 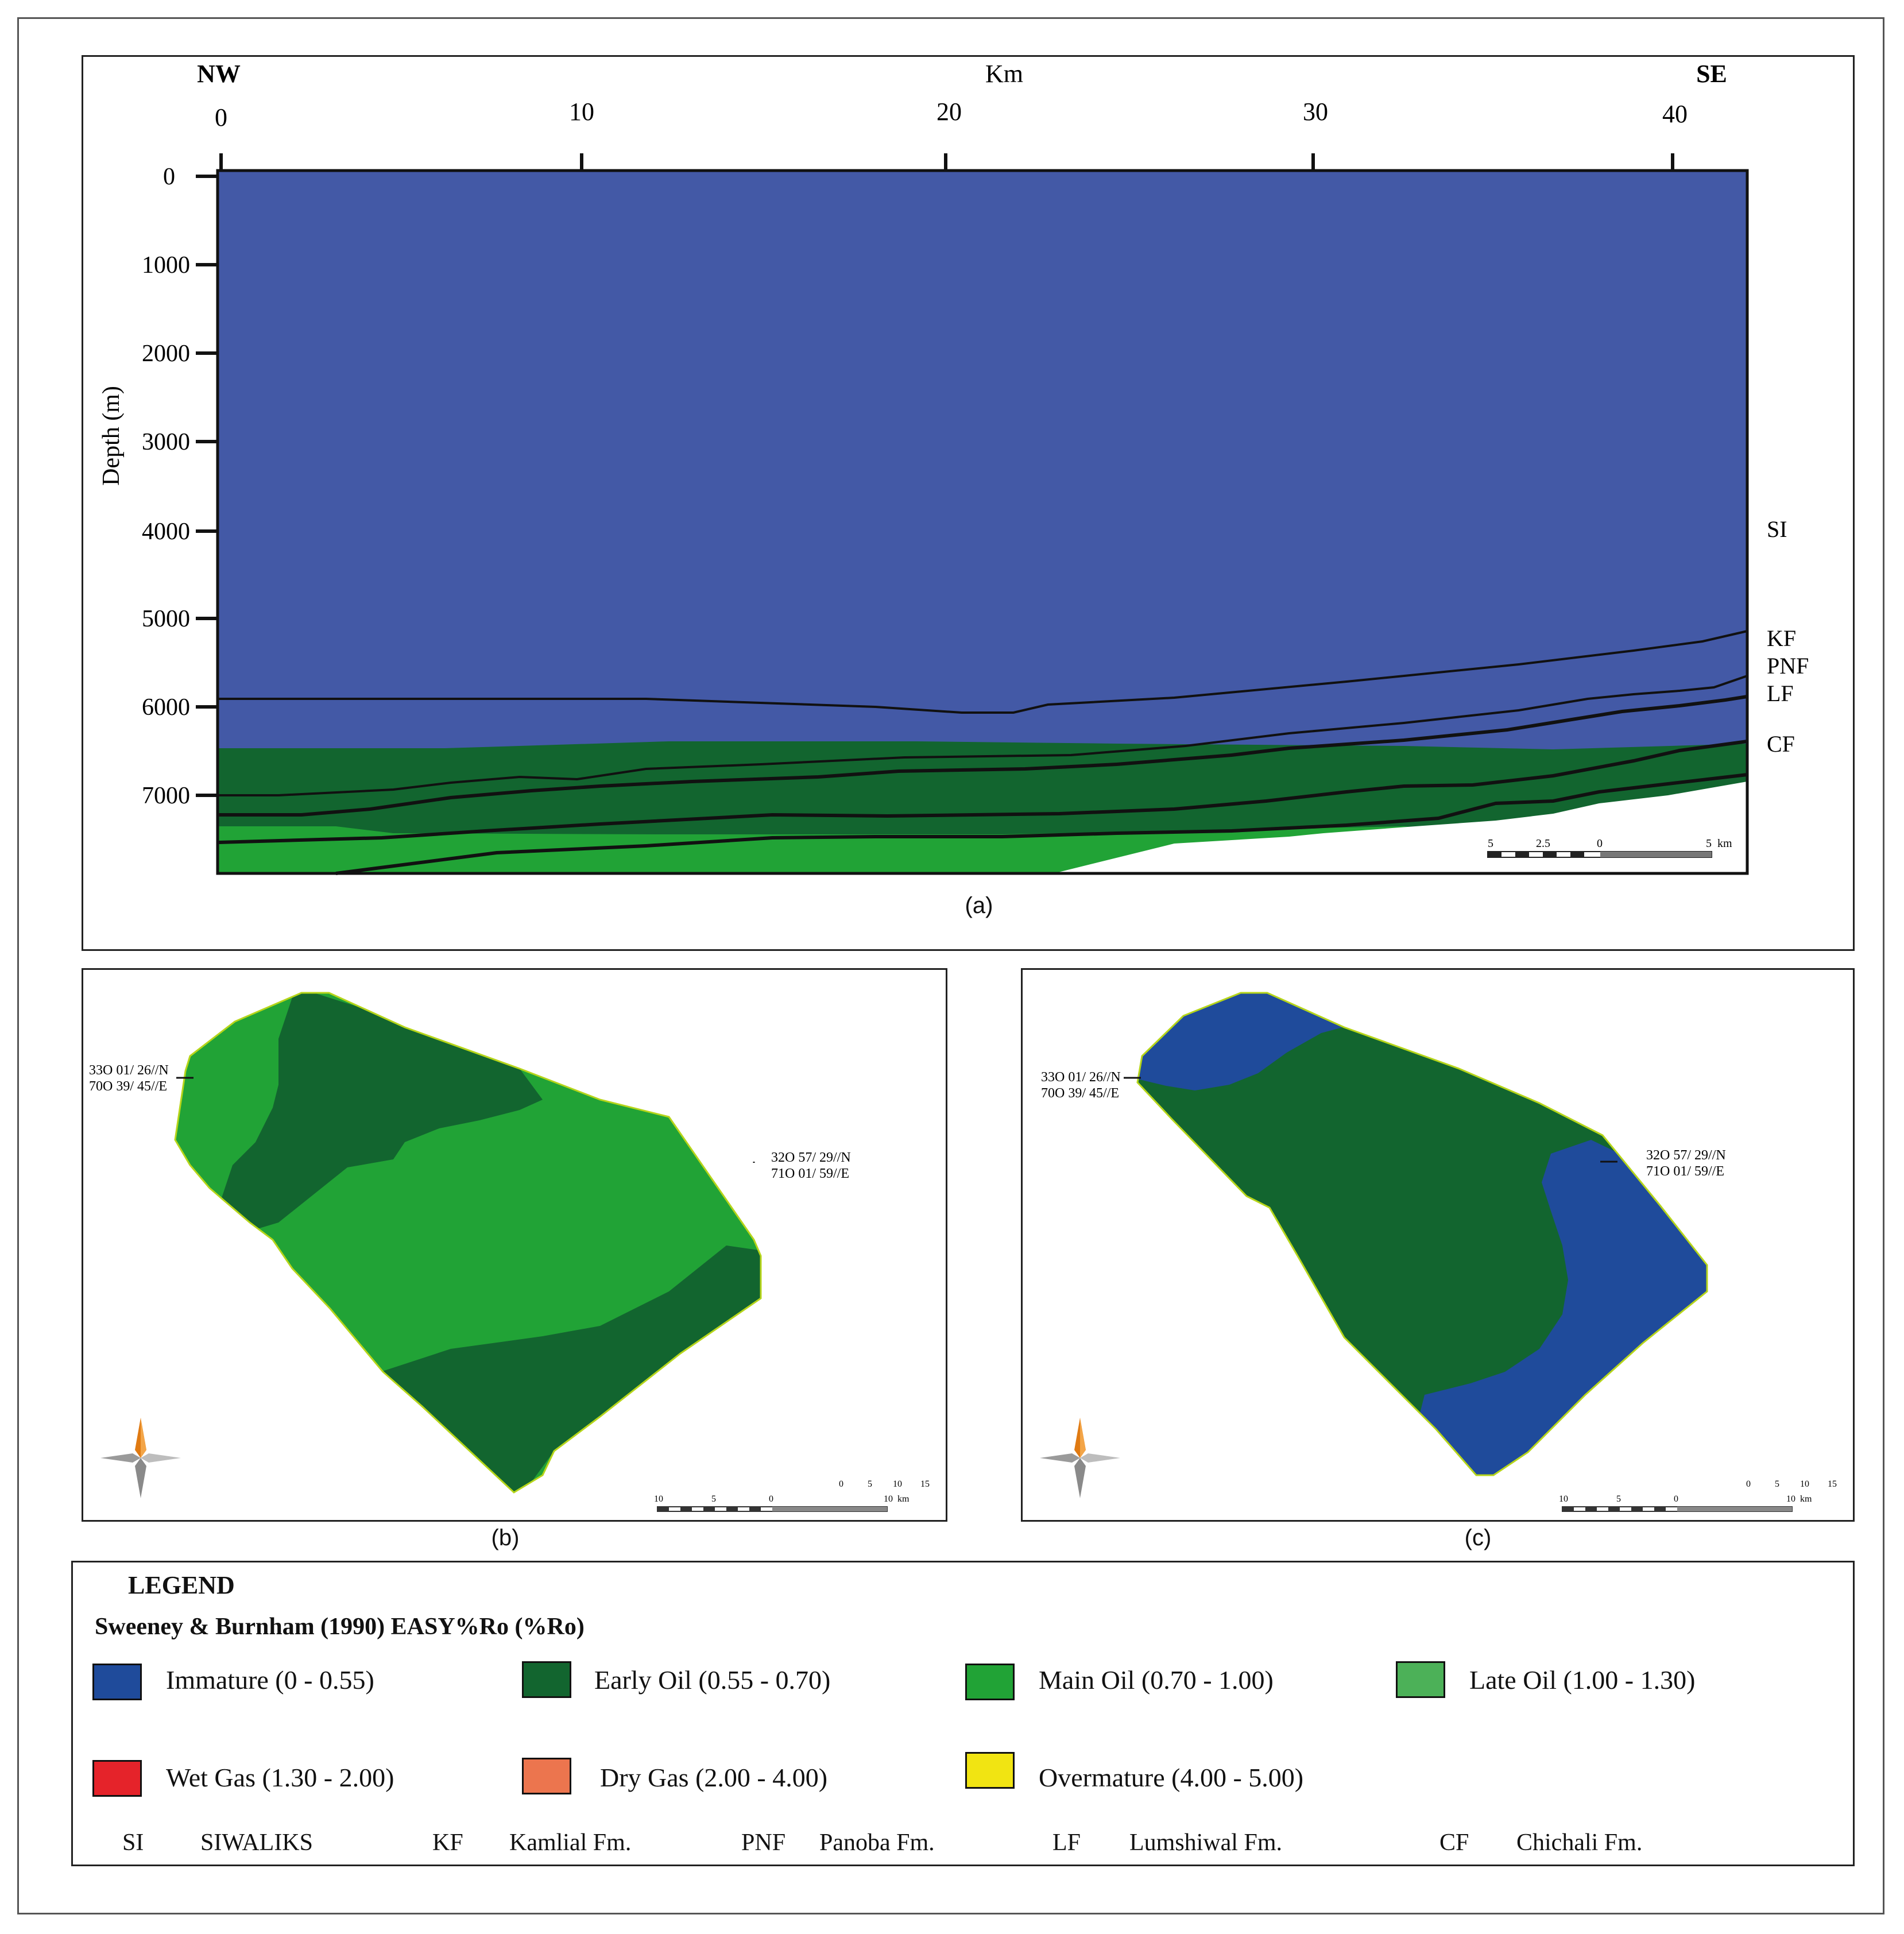 I want to click on scale-b-bottom-10km: 10 km, so click(x=897, y=1499).